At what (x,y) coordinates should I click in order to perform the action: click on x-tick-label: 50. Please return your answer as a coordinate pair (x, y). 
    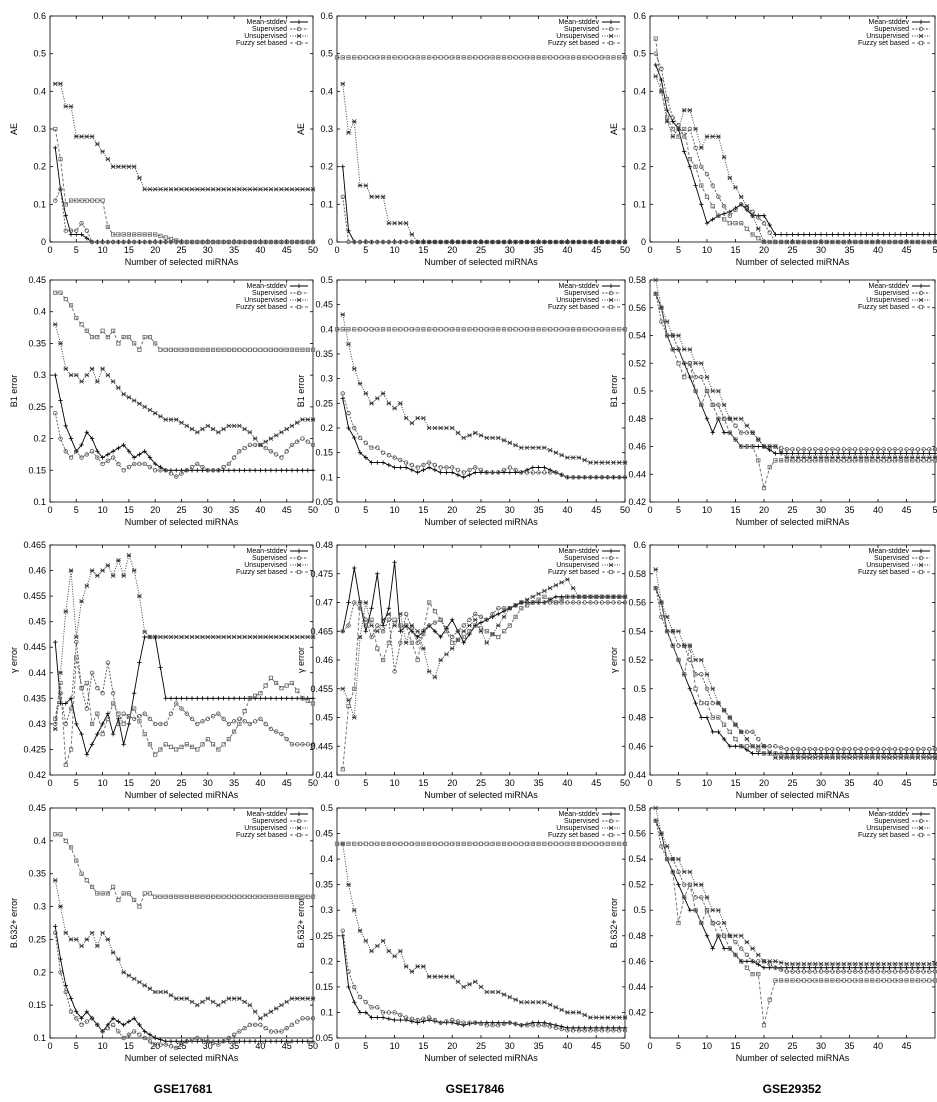
    Looking at the image, I should click on (313, 783).